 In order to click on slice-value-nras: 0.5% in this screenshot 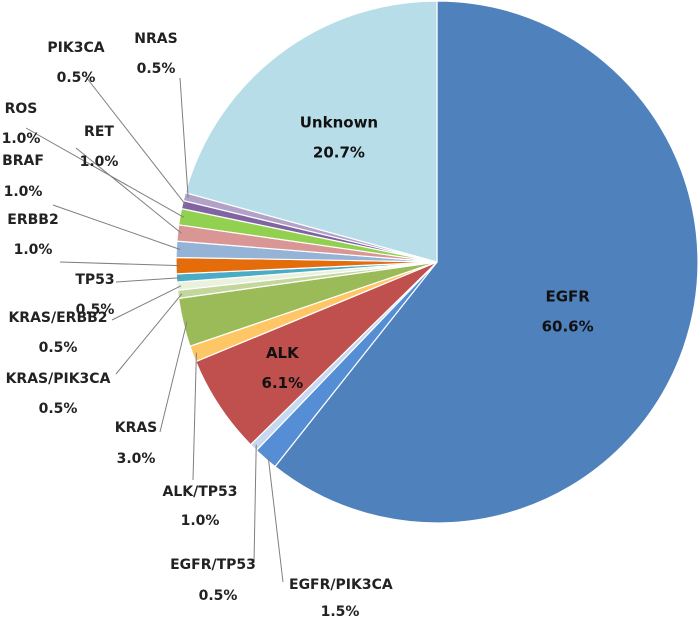, I will do `click(156, 69)`.